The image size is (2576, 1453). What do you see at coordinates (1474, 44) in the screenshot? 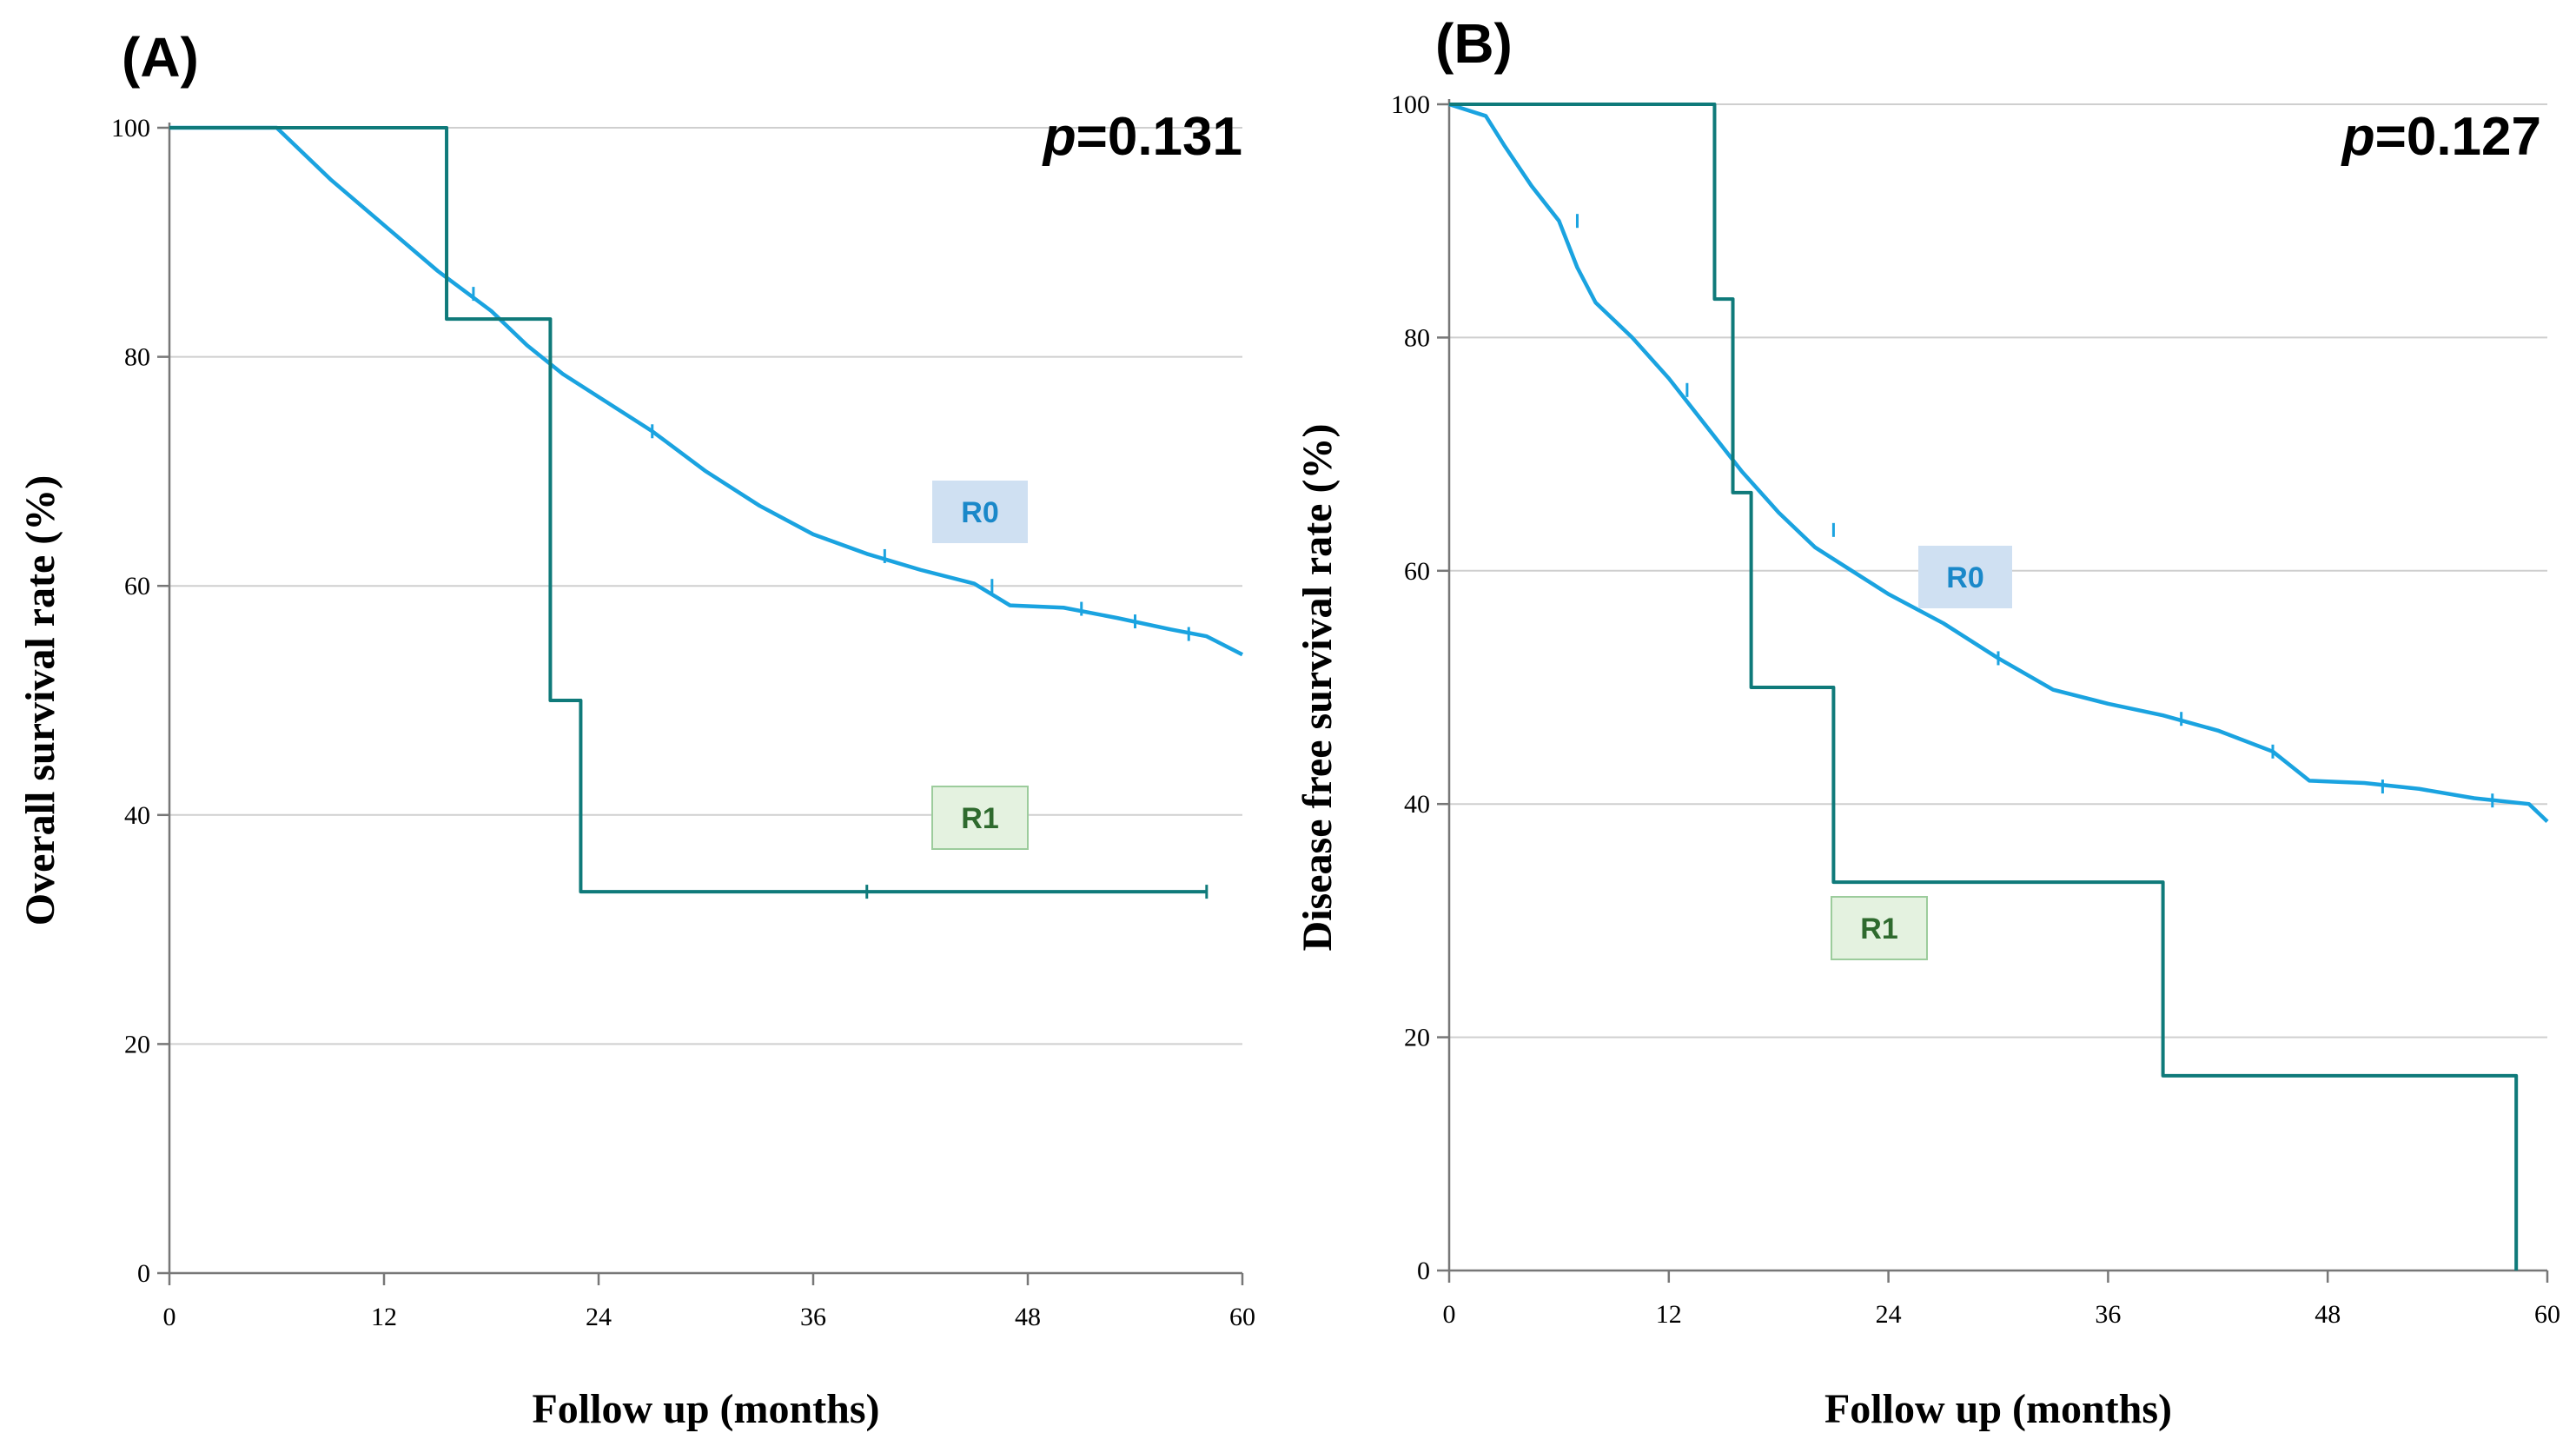
I see `panel-label: (B)` at bounding box center [1474, 44].